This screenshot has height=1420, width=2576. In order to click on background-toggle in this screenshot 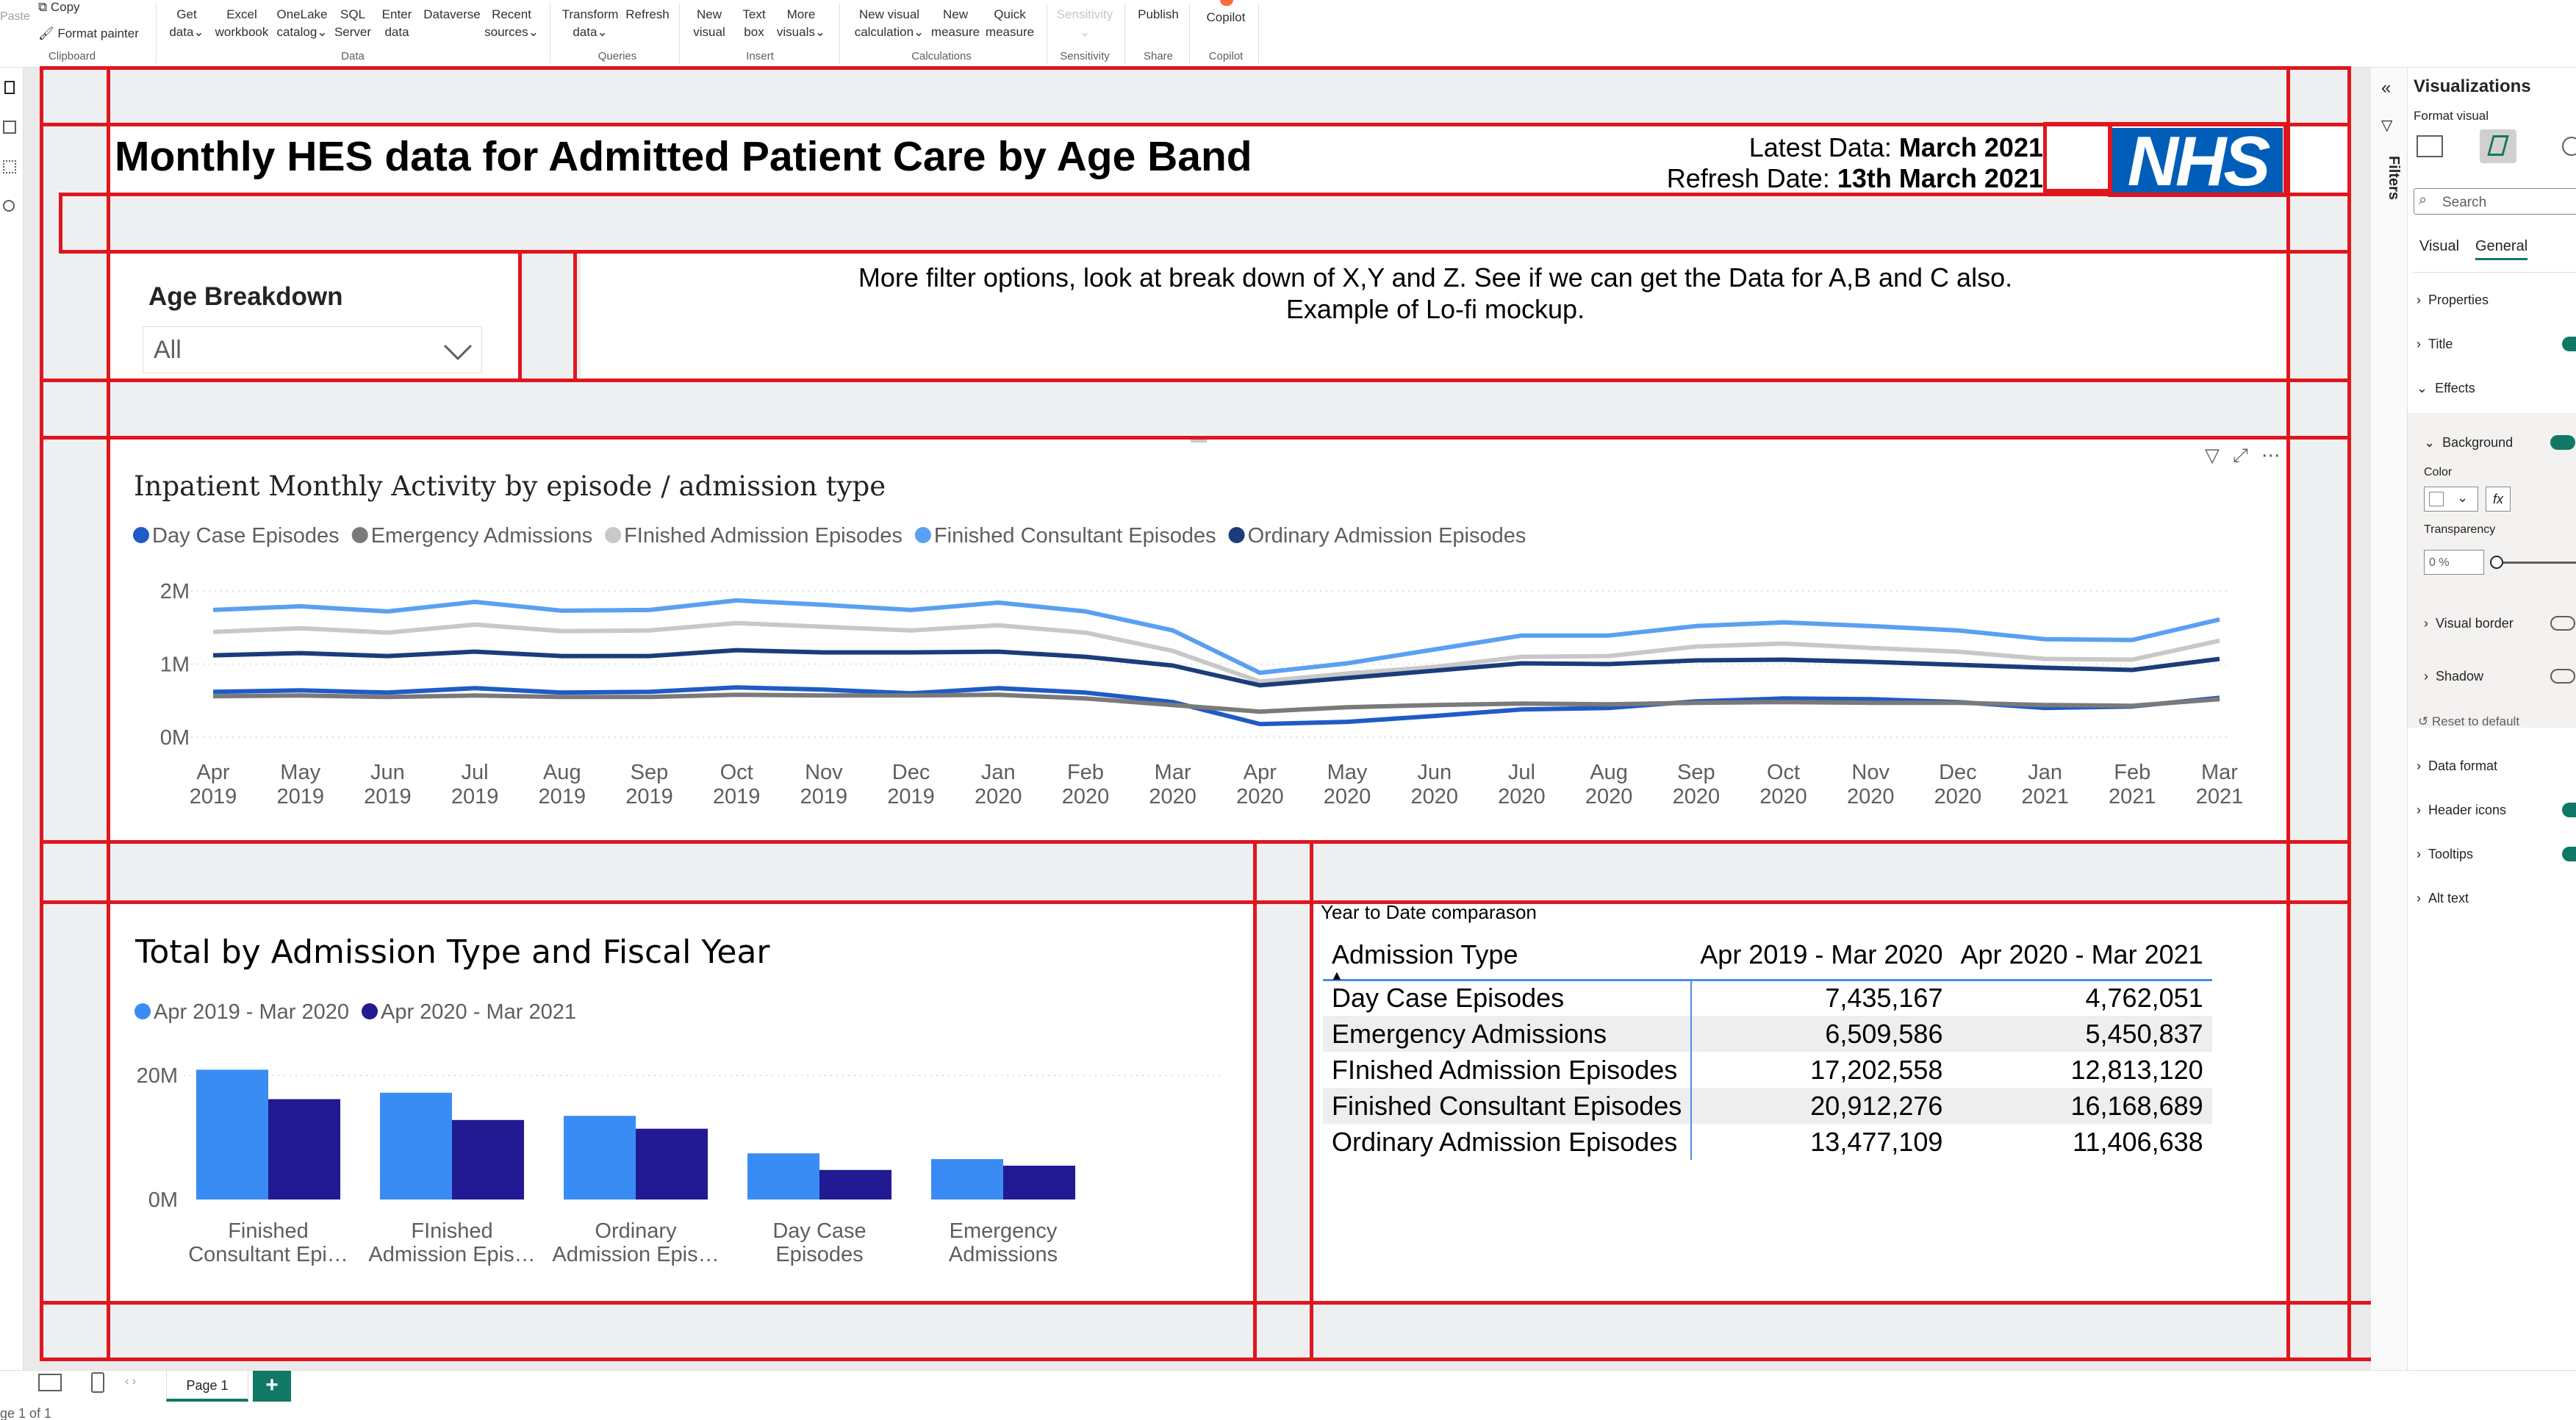, I will do `click(2562, 442)`.